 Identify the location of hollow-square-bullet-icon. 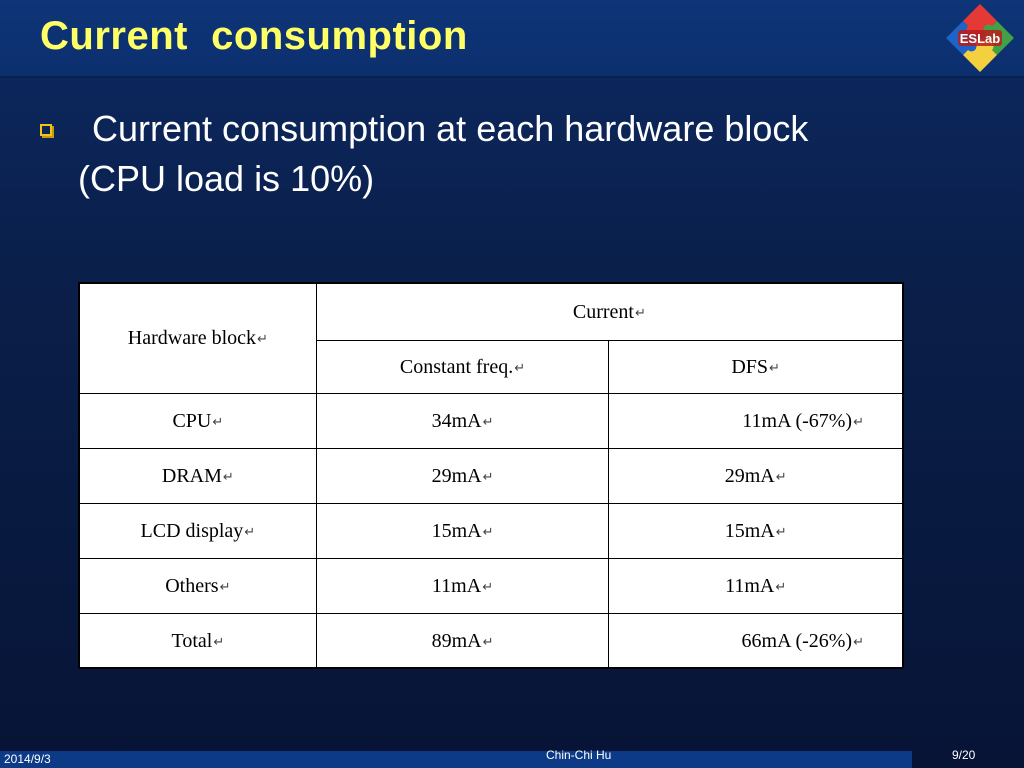
(46, 130).